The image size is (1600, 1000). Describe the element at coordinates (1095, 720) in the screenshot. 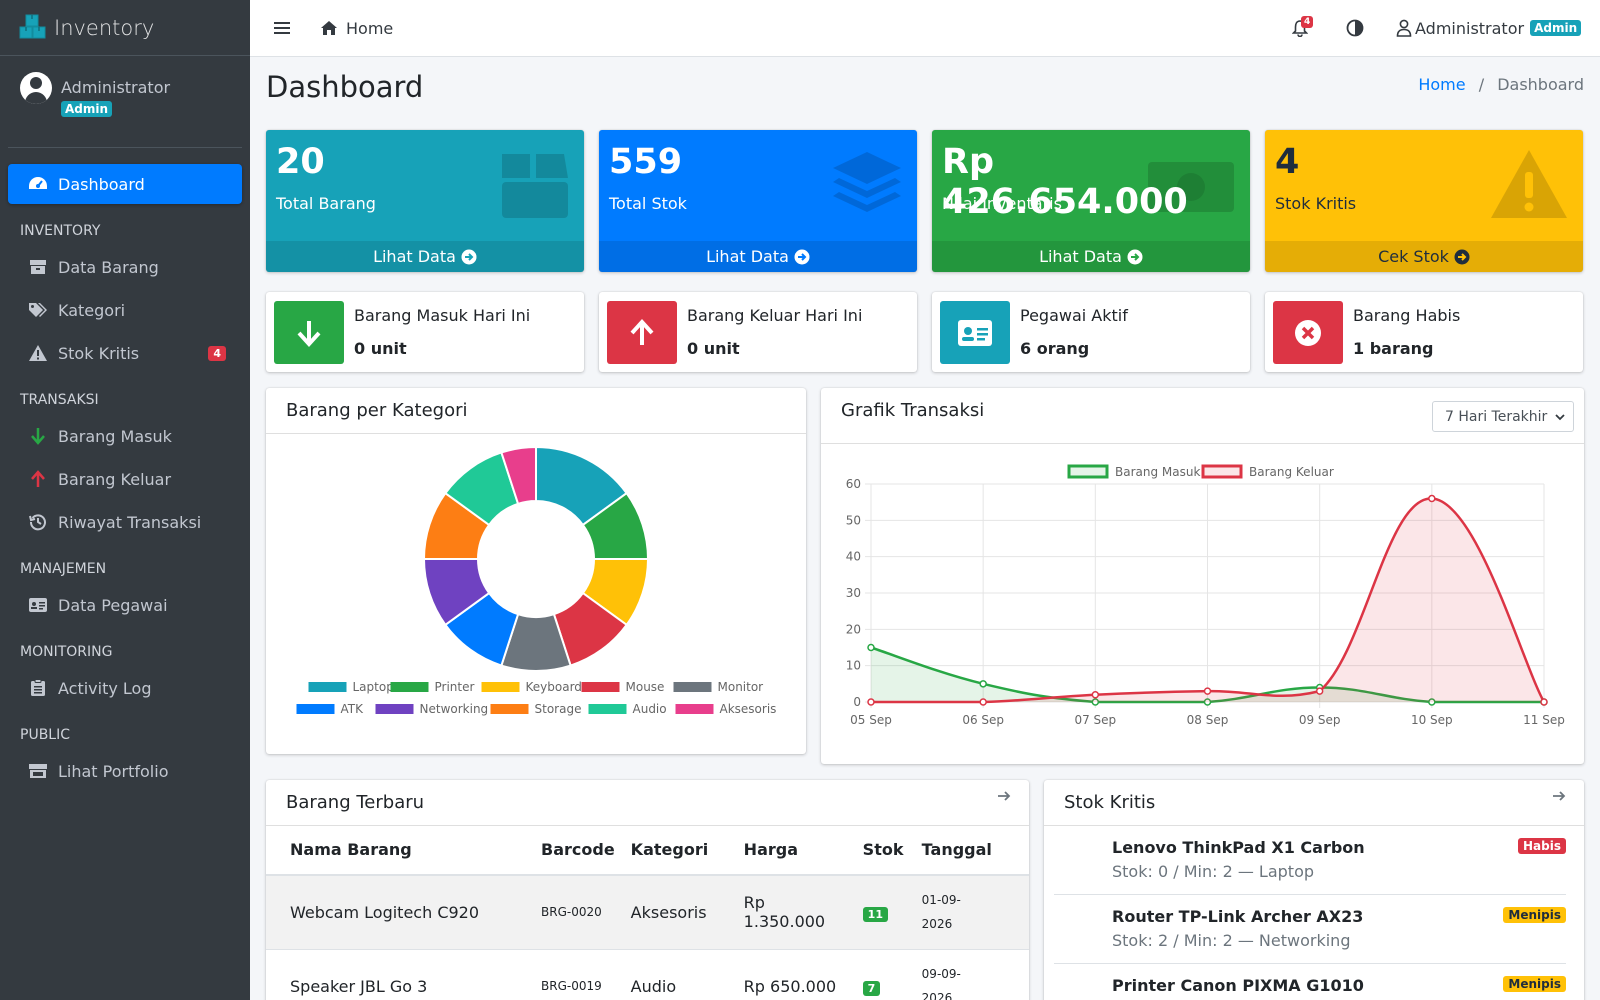

I see `x-tick-label: 07 Sep` at that location.